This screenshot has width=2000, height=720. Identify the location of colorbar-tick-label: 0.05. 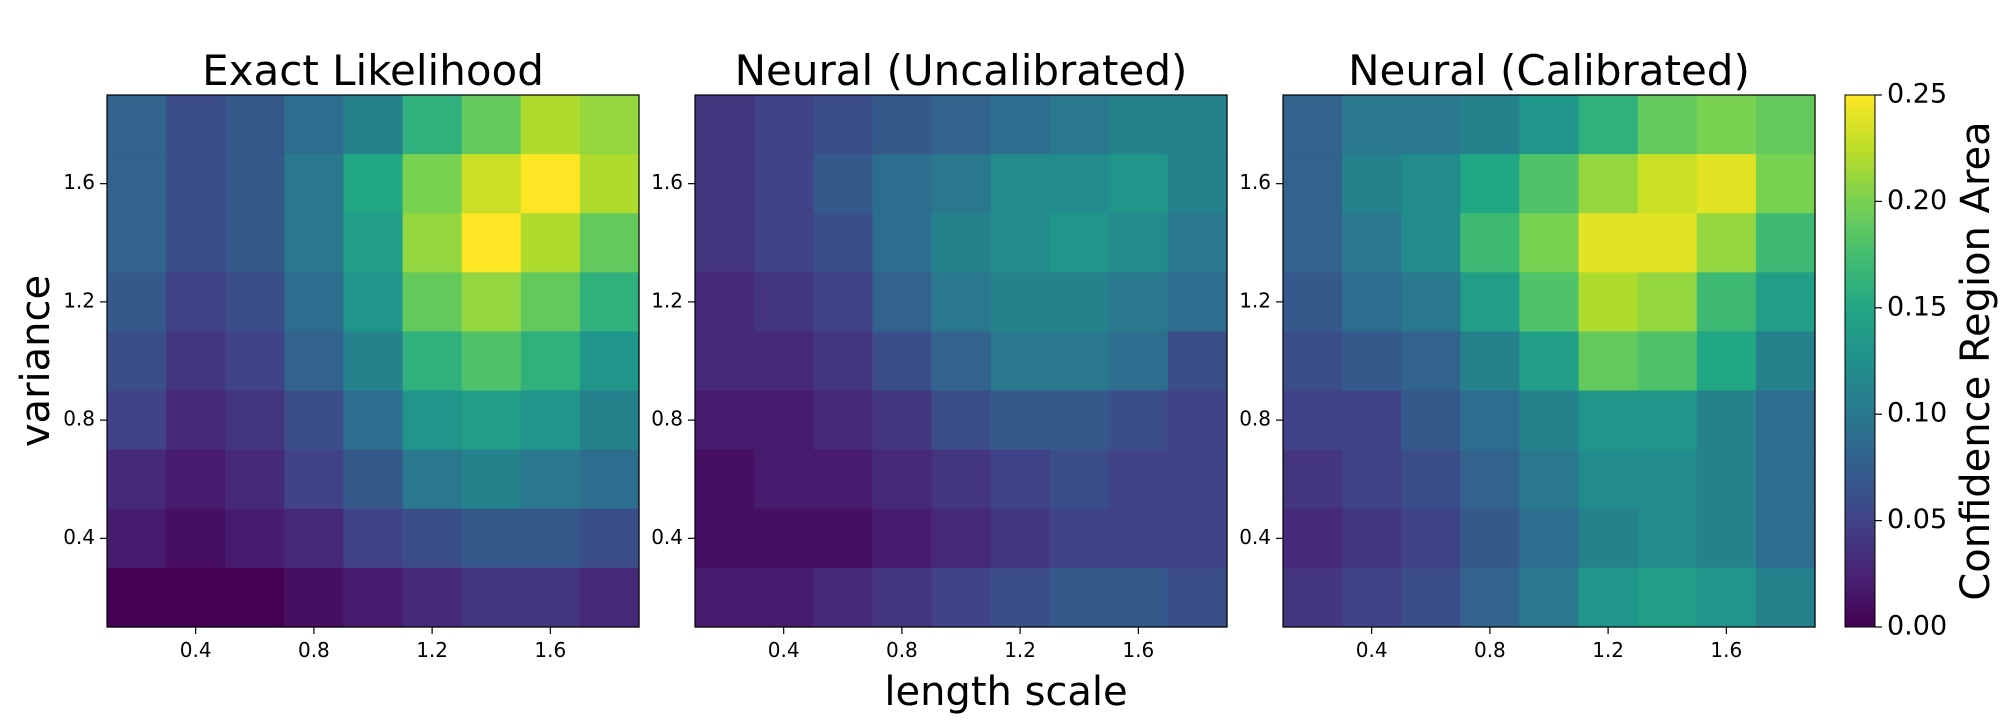
(1917, 519).